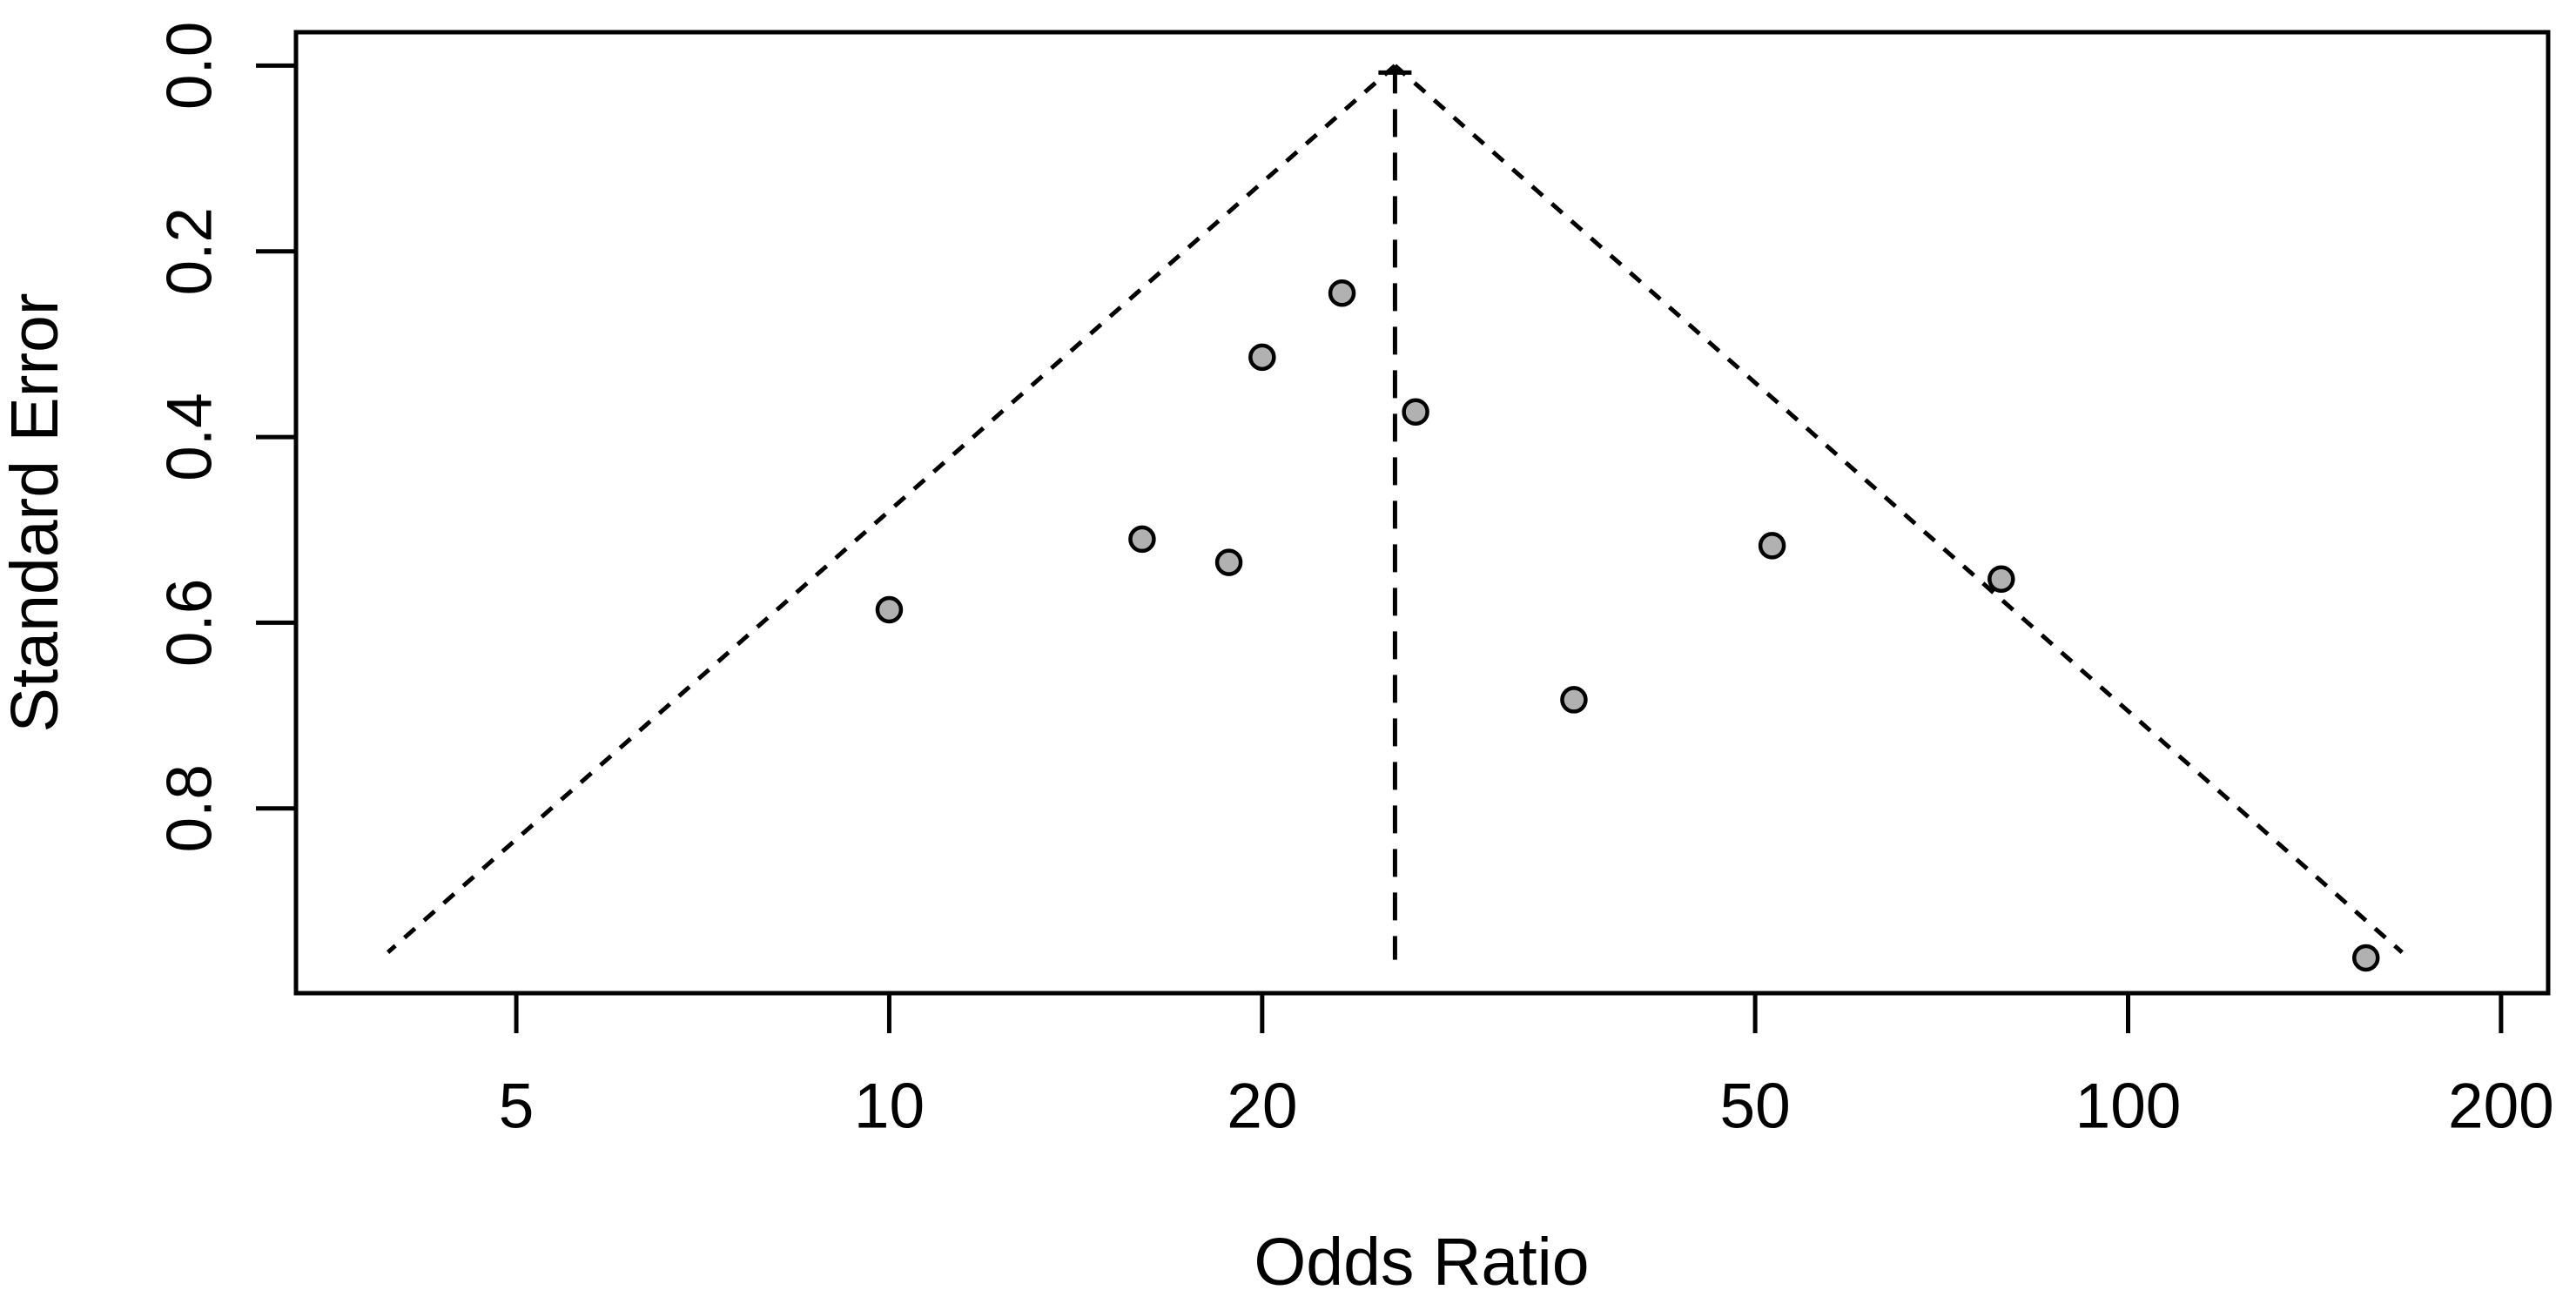  I want to click on y-axis-tick-label: 0.6, so click(190, 623).